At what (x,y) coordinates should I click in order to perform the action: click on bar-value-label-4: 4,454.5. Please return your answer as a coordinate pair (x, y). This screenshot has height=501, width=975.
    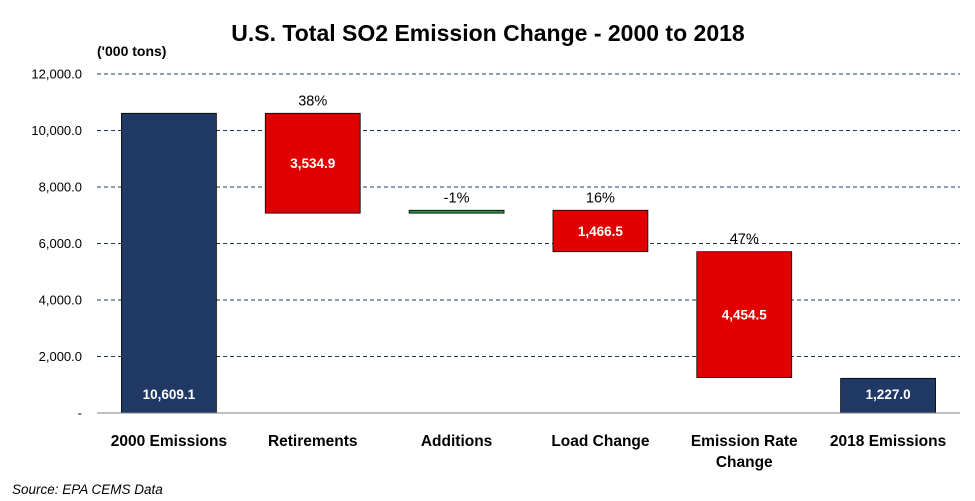
    Looking at the image, I should click on (745, 315).